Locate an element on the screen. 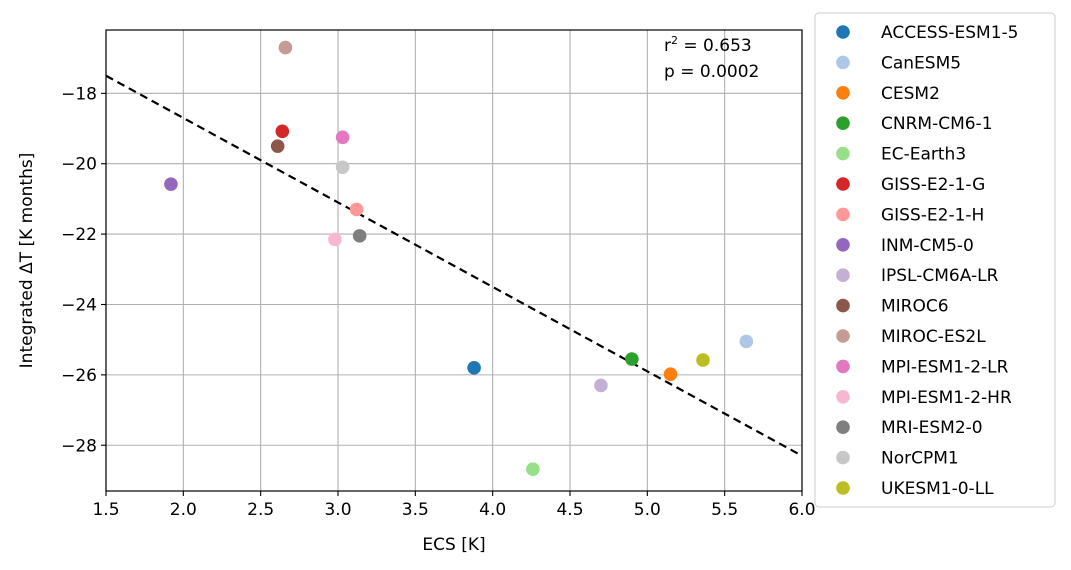 Image resolution: width=1071 pixels, height=570 pixels. data-point-cesm2 is located at coordinates (670, 374).